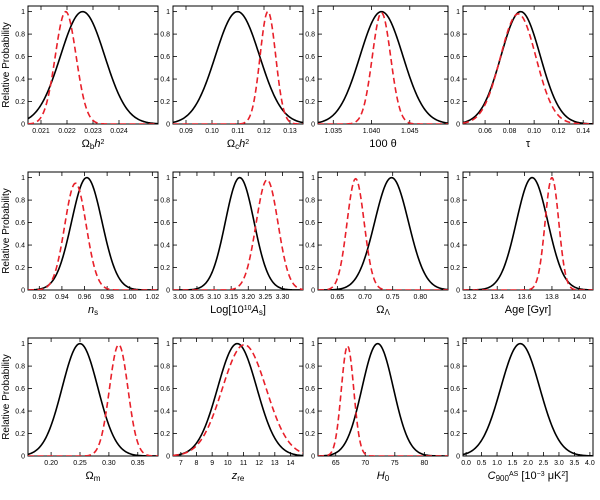 This screenshot has width=600, height=500. I want to click on x-tick-label: 3.5, so click(575, 463).